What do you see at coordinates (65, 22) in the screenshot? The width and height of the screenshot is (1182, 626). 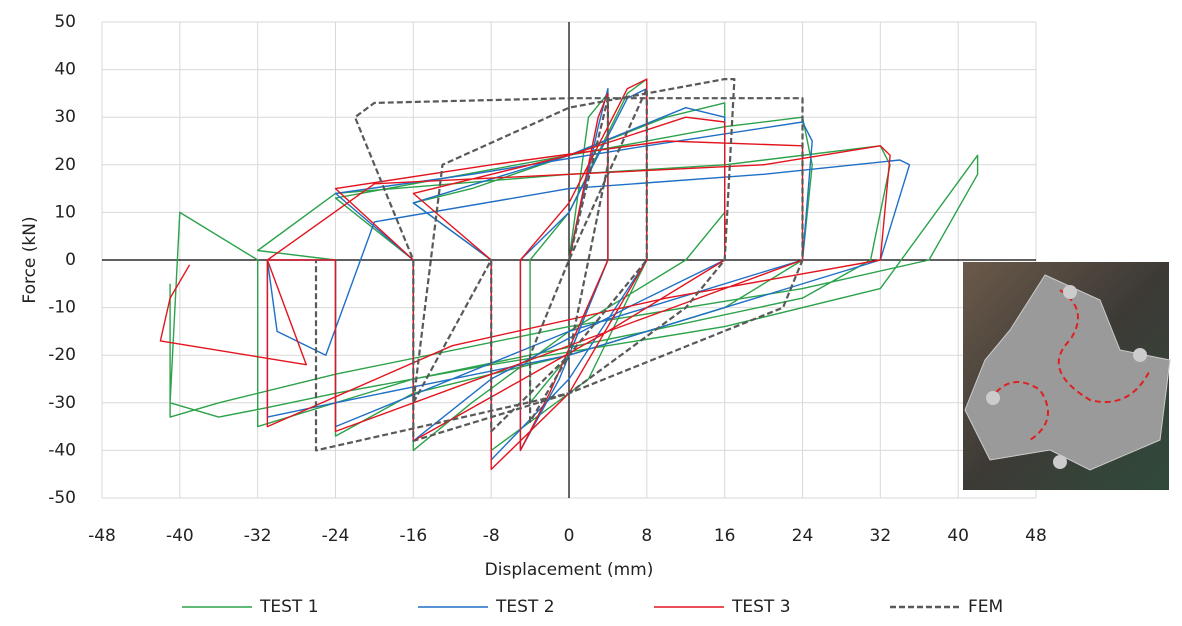 I see `y-tick-label: 50` at bounding box center [65, 22].